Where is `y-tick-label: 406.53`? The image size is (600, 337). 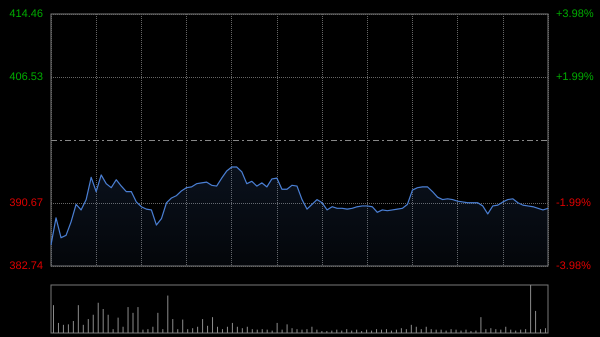
y-tick-label: 406.53 is located at coordinates (26, 77).